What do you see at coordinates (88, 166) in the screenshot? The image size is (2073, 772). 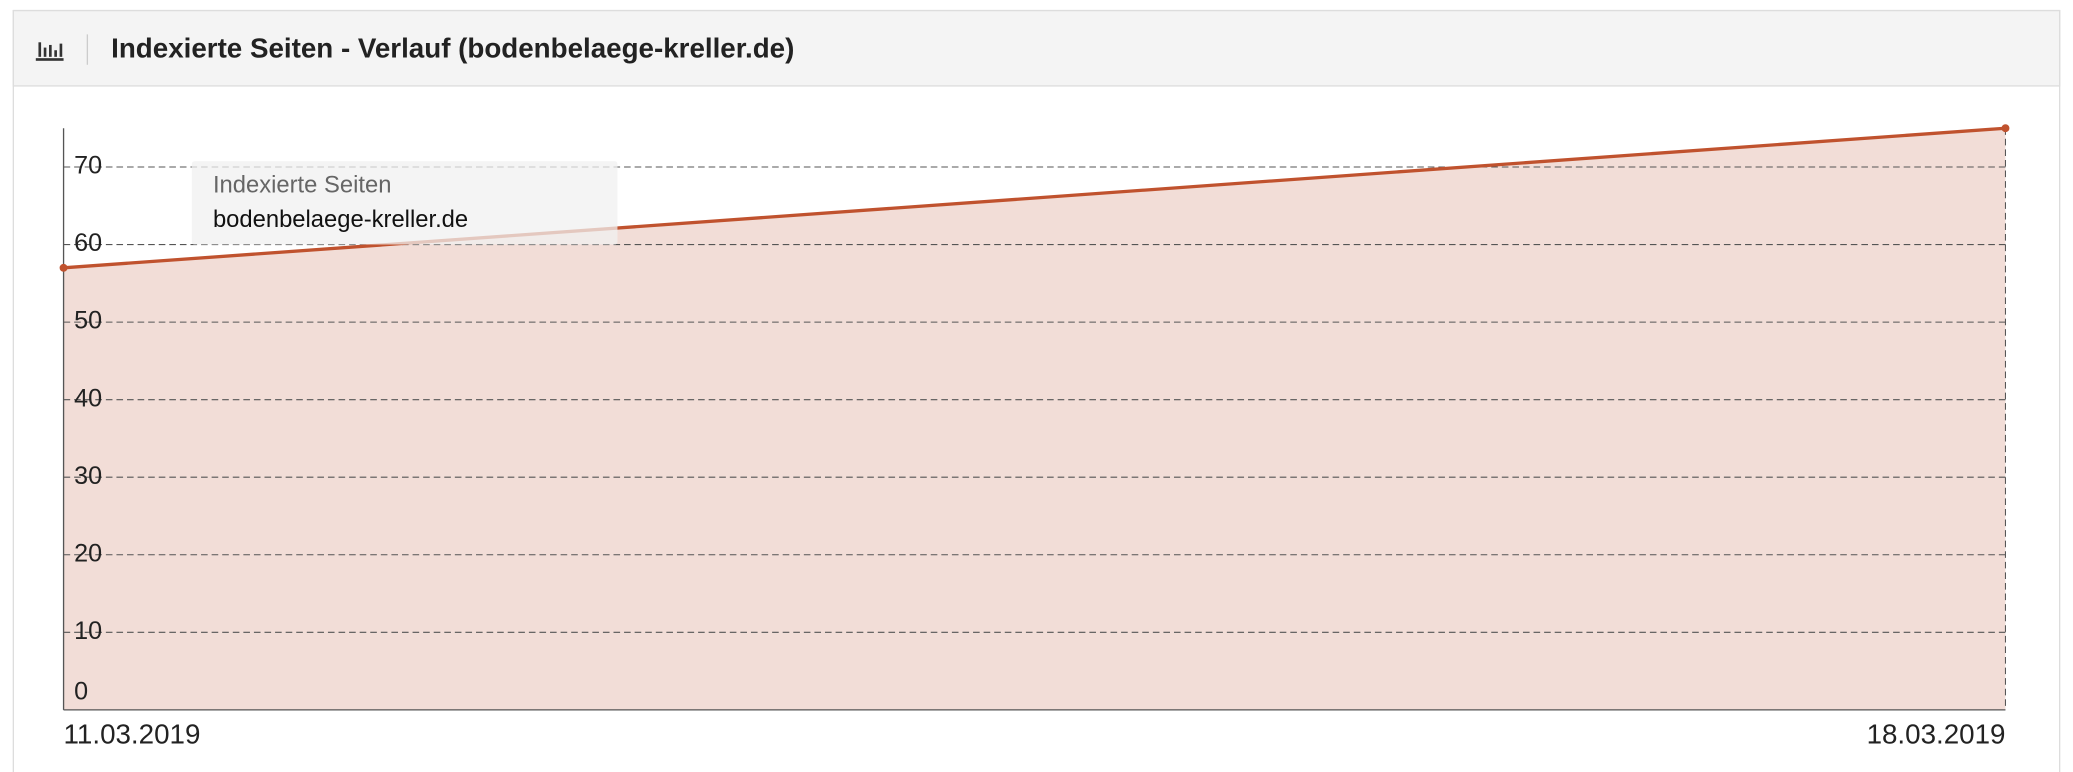 I see `y-tick-label: 70` at bounding box center [88, 166].